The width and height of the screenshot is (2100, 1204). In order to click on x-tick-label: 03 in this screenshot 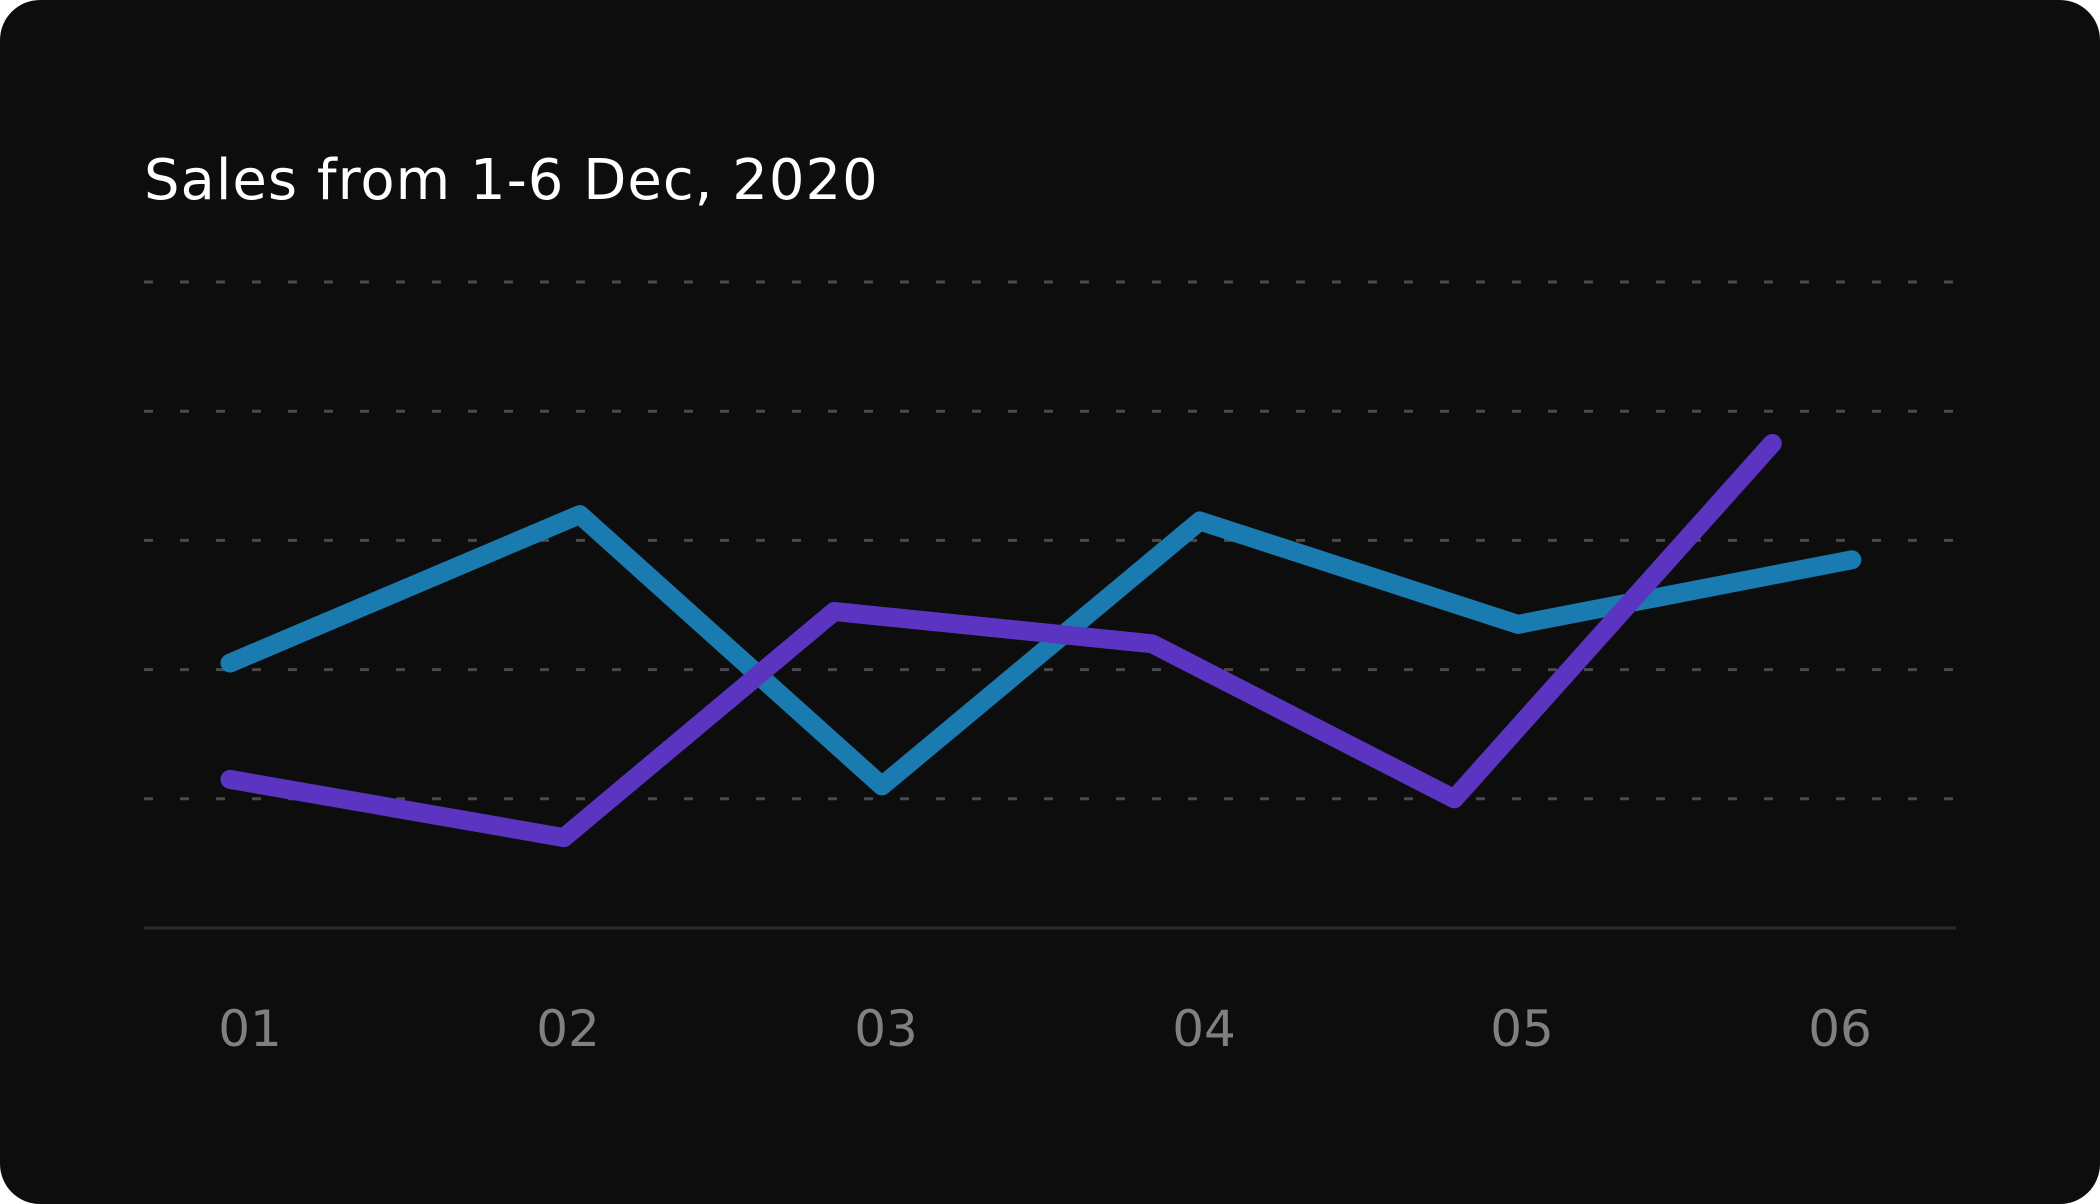, I will do `click(886, 1029)`.